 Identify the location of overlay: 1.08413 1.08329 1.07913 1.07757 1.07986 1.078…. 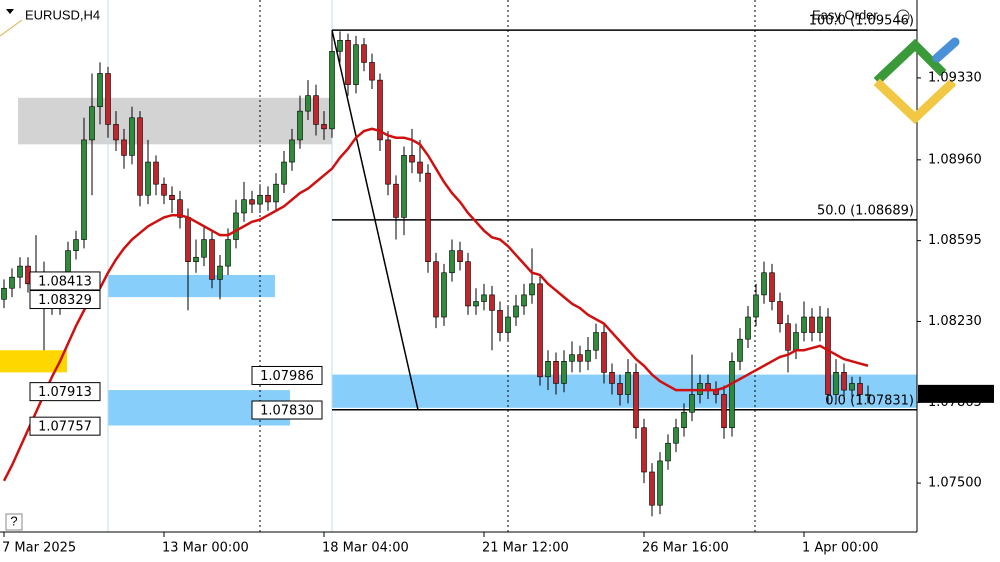
(176, 353).